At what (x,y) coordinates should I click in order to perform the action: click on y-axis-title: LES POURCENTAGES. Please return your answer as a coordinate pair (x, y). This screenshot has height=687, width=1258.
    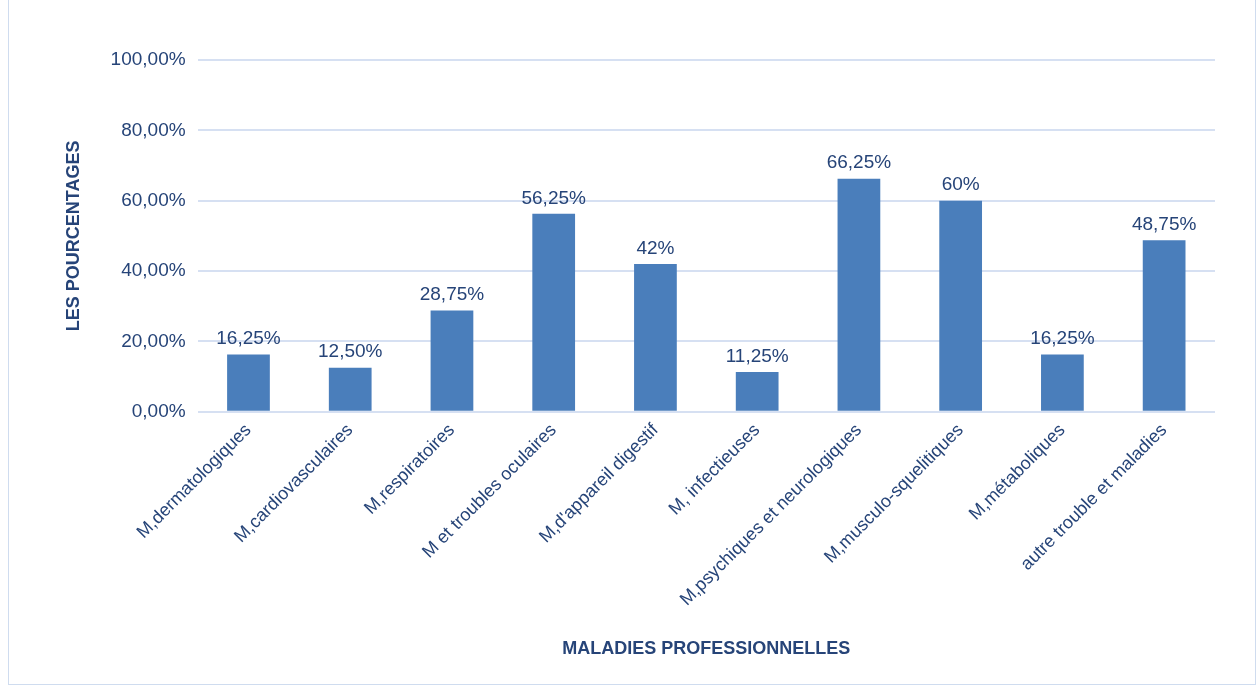
    Looking at the image, I should click on (72, 236).